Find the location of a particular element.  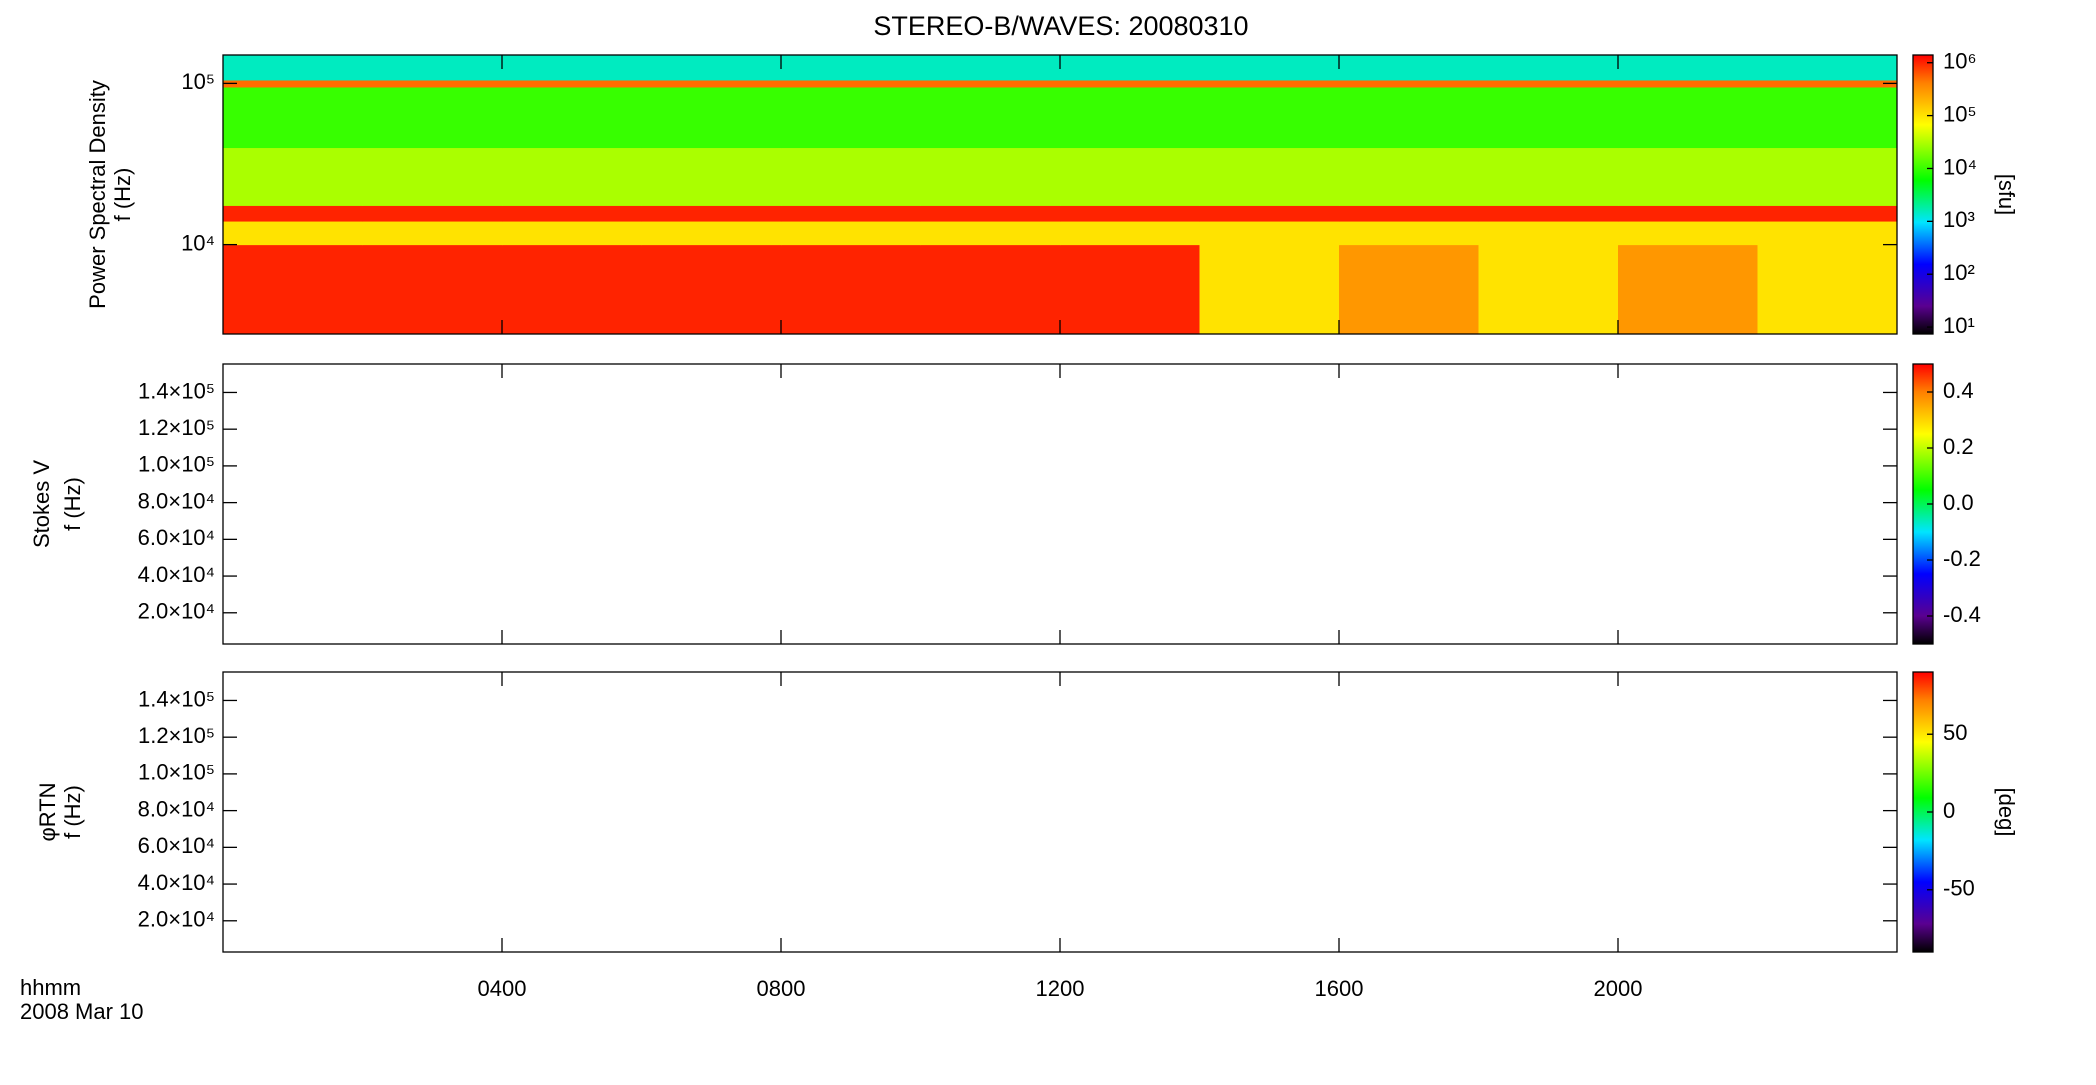

colorbar is located at coordinates (1923, 194).